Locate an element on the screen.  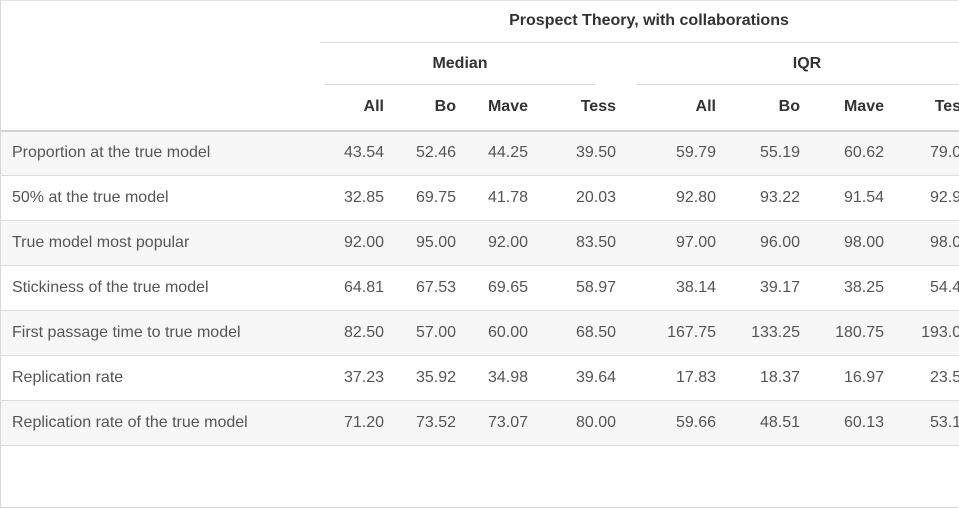
table-cell: 38.14 is located at coordinates (674, 288).